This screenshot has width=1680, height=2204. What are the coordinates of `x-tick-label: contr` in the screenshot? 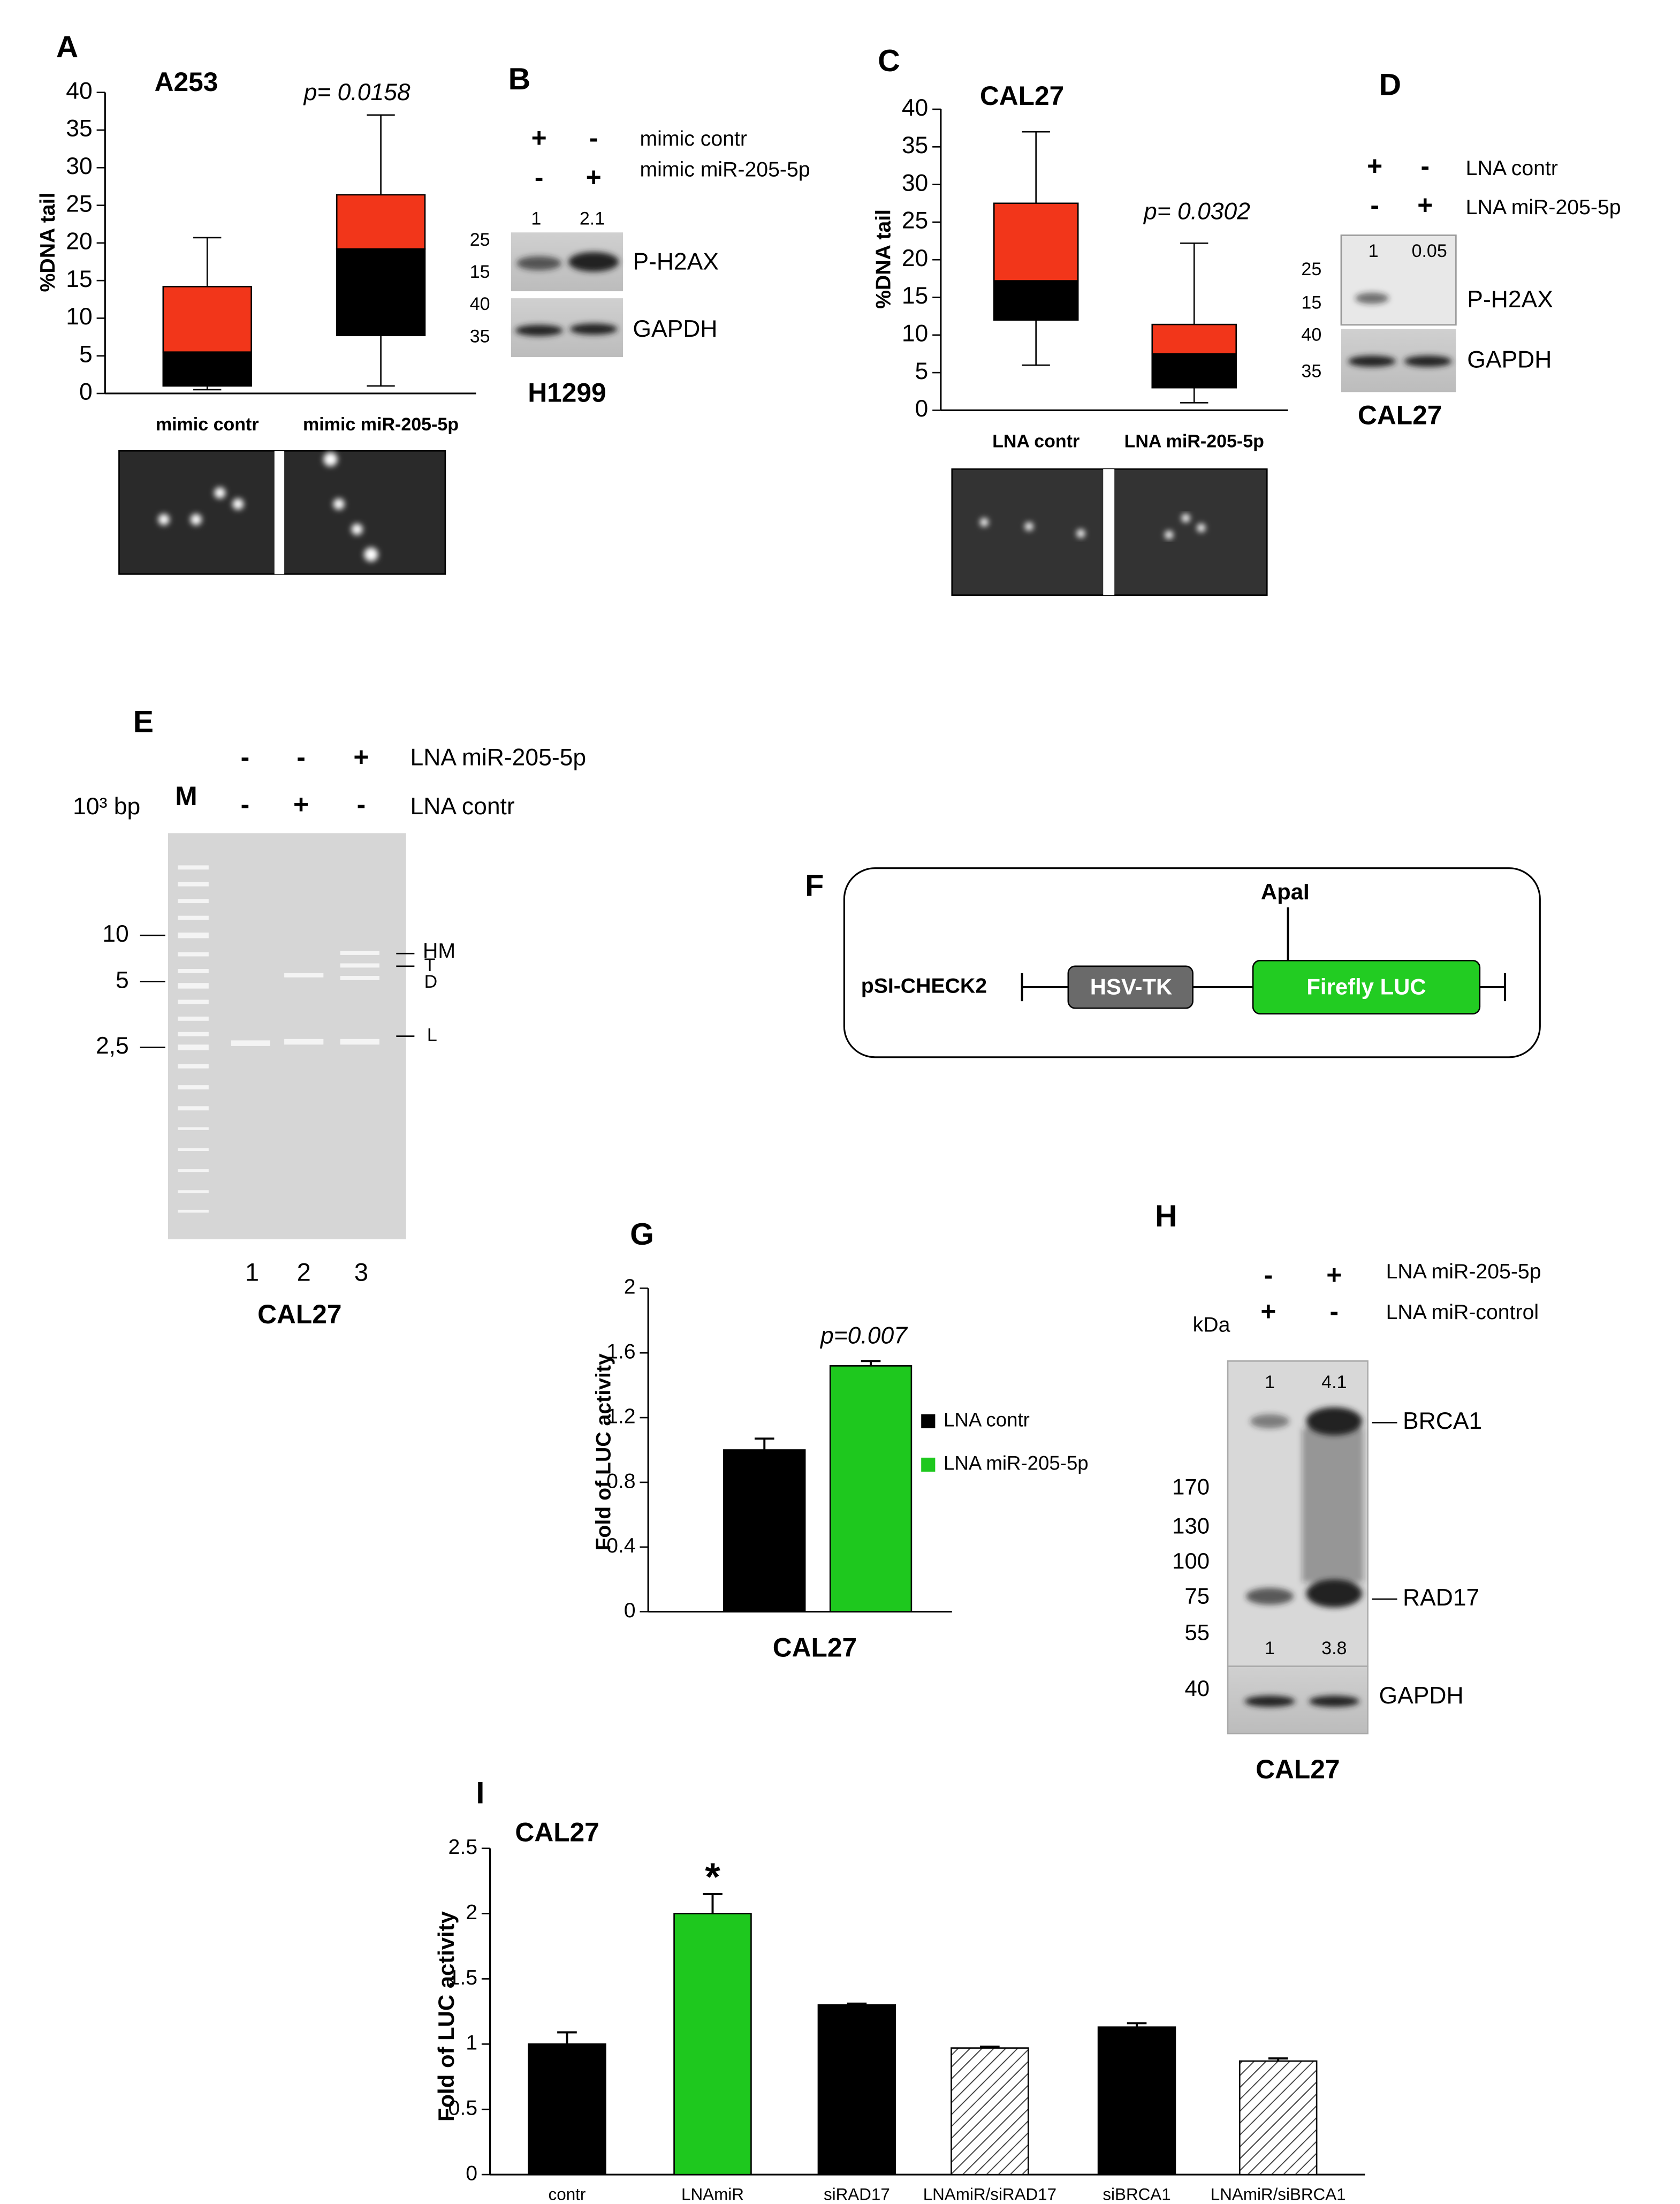 It's located at (567, 2195).